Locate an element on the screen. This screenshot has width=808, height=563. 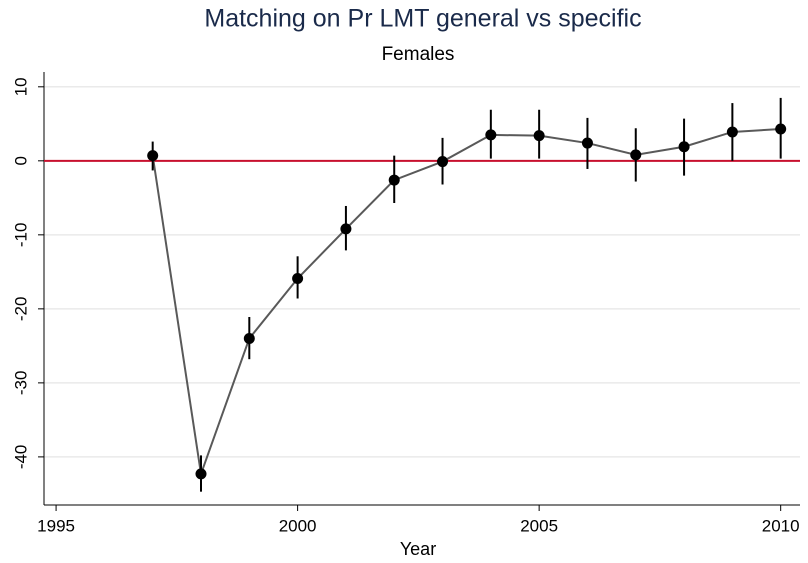
y-tick-label: -40 is located at coordinates (20, 457).